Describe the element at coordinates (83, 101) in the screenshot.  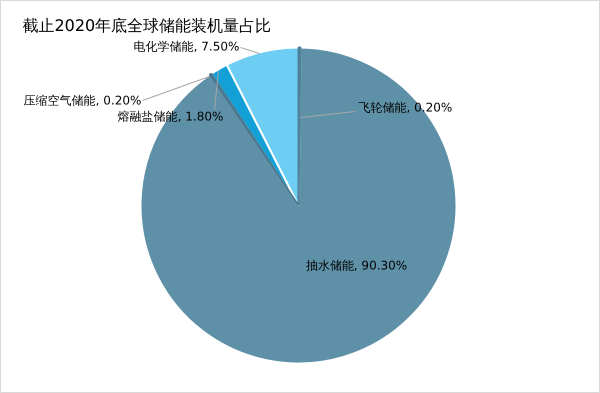
I see `slice-label: 压缩空气储能, 0.20%` at that location.